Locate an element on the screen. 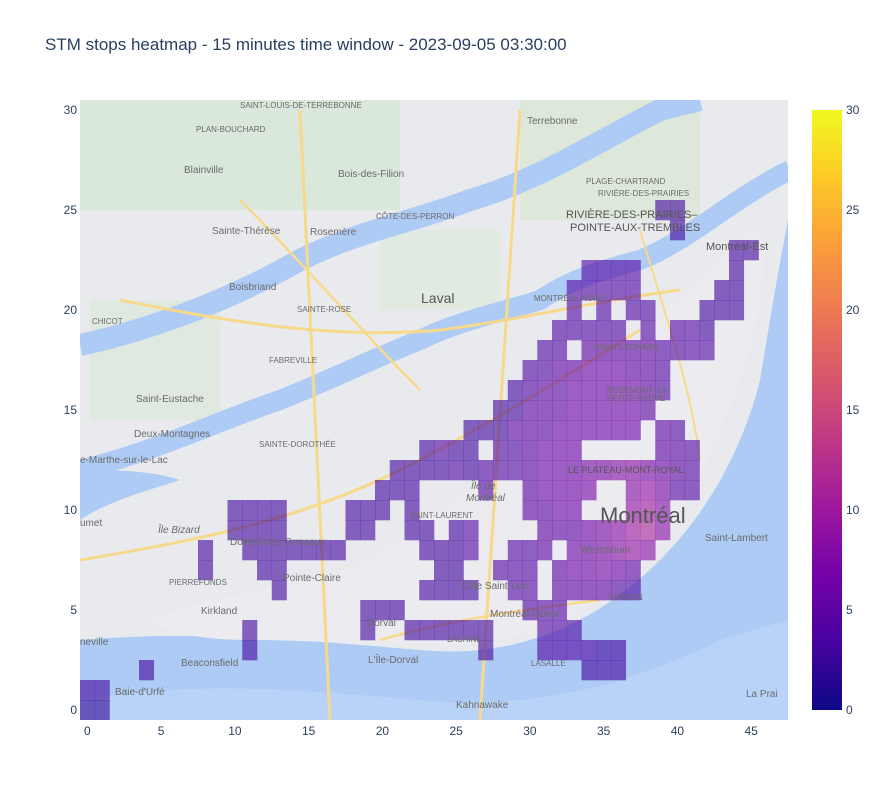 This screenshot has height=800, width=880. svg-text: Montréal is located at coordinates (643, 515).